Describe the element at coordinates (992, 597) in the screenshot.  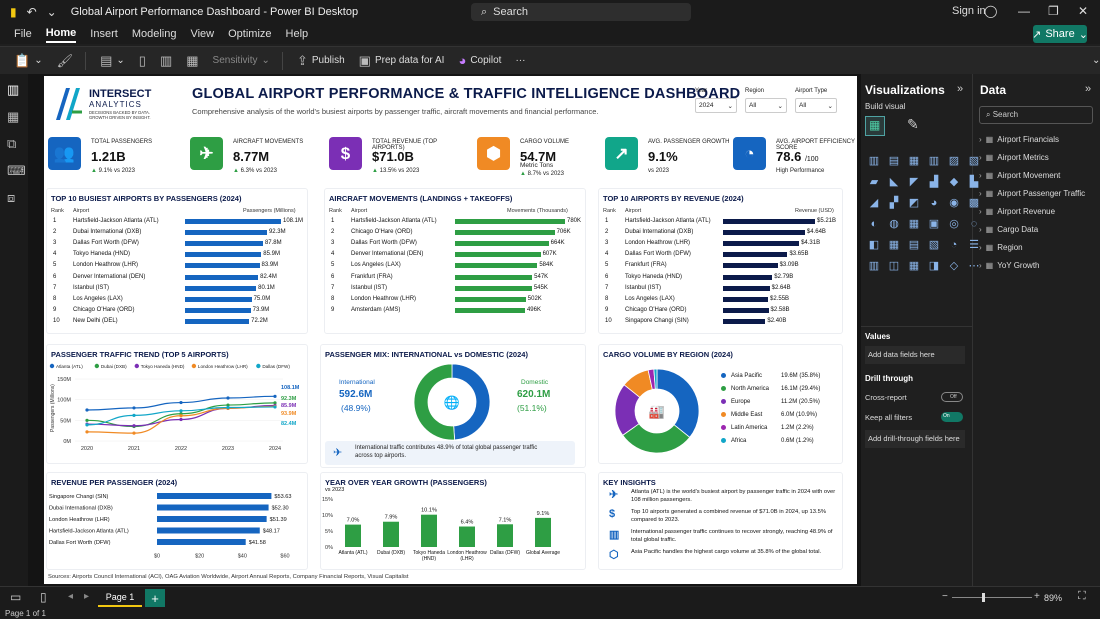
I see `zoom-slider` at that location.